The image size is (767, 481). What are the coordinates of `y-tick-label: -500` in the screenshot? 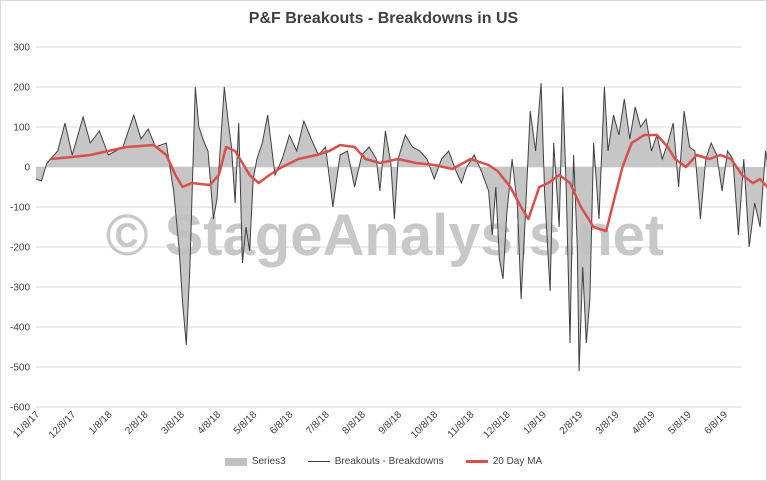 It's located at (20, 368).